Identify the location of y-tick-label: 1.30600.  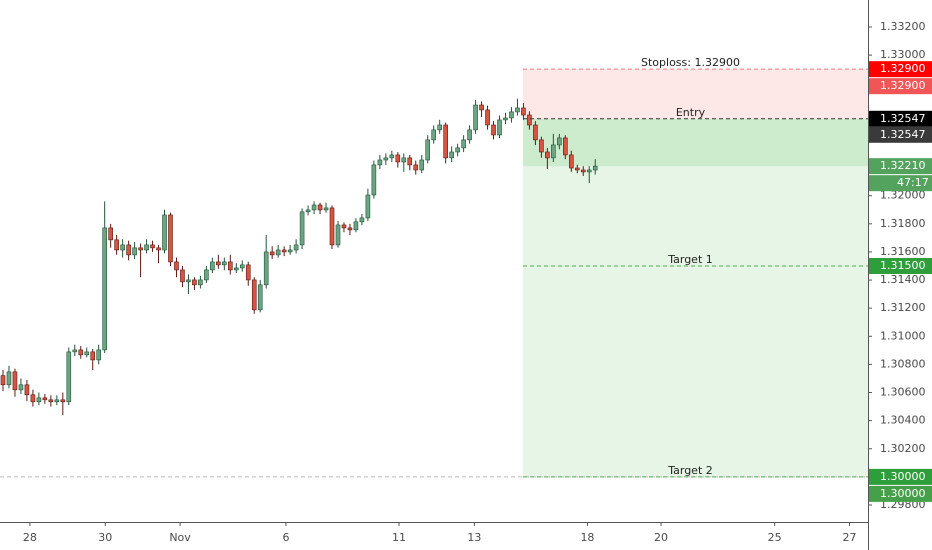
(903, 392).